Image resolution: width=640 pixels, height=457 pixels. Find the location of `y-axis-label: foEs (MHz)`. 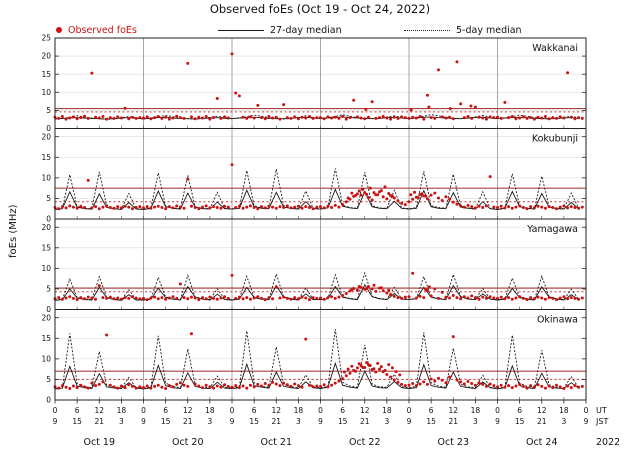

y-axis-label: foEs (MHz) is located at coordinates (13, 231).